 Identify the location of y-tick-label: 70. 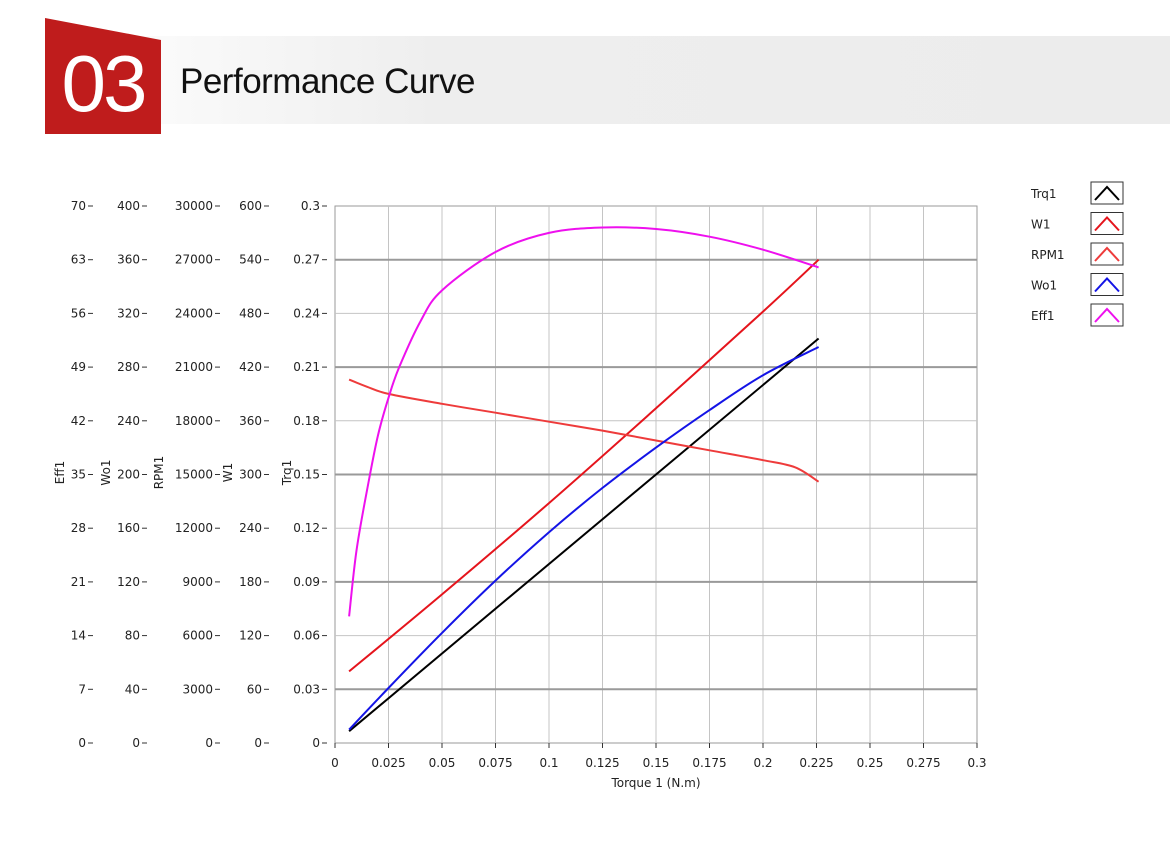
(78, 206).